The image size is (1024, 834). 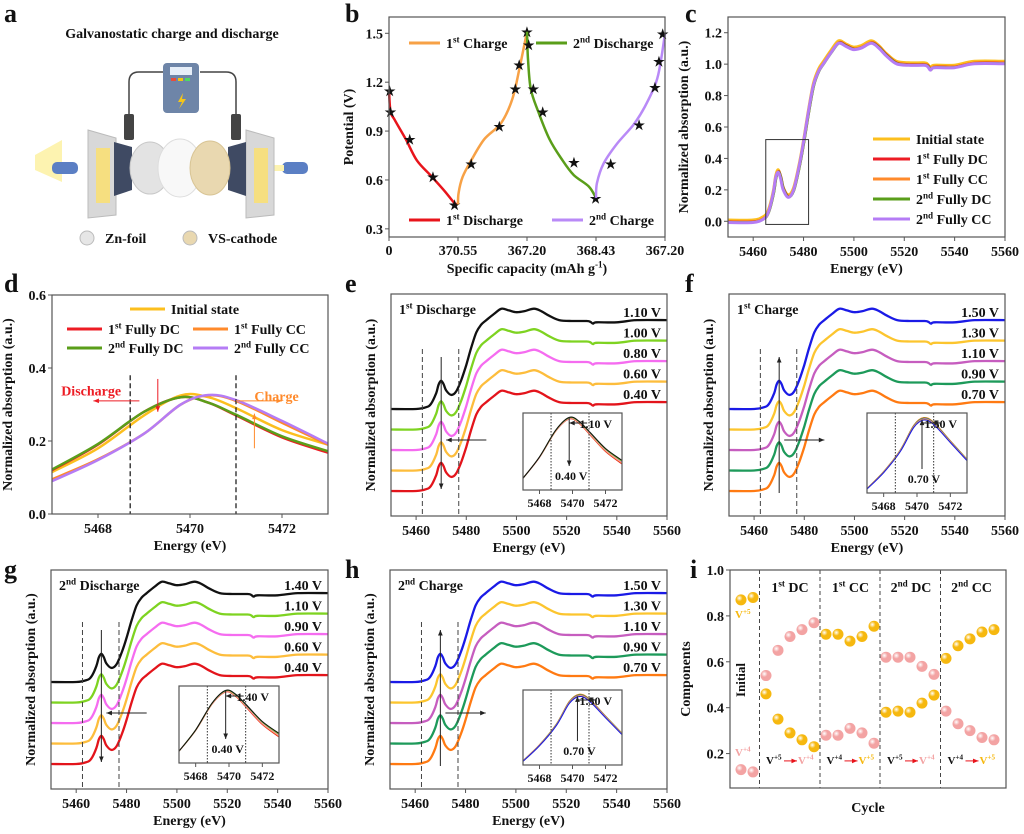 I want to click on inset-frame, so click(x=572, y=451).